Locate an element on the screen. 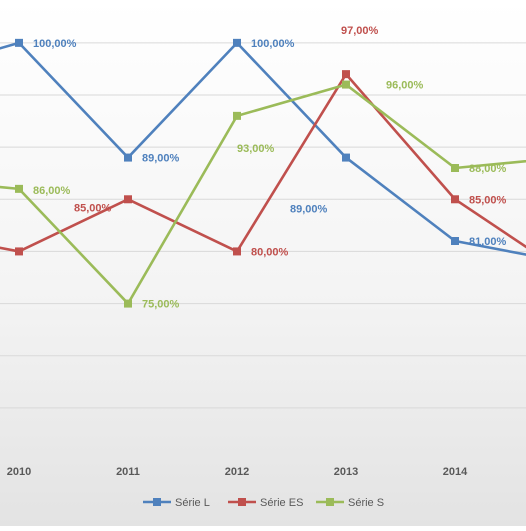 This screenshot has width=526, height=531. x-tick-label: 2012 is located at coordinates (237, 472).